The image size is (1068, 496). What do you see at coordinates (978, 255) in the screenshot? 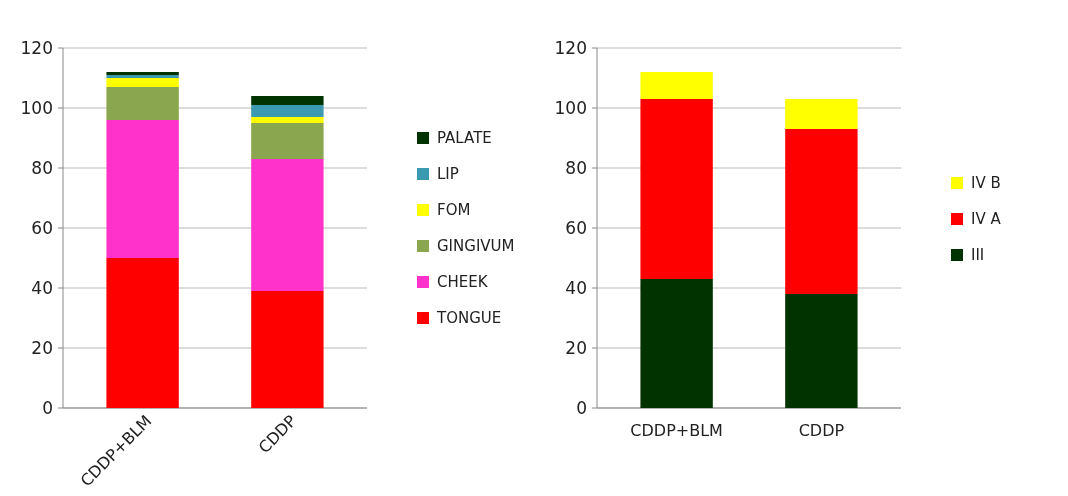
I see `legend-label: III` at bounding box center [978, 255].